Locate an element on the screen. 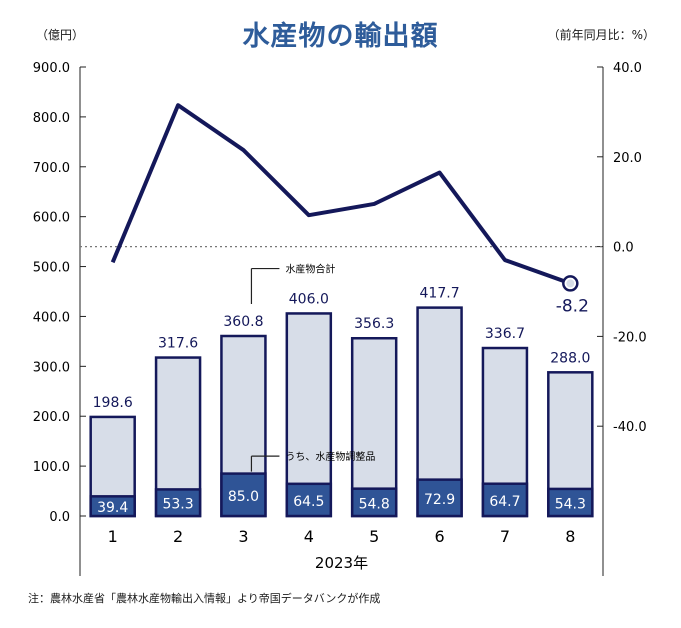 The image size is (681, 628). x-tick-label: 6 is located at coordinates (439, 536).